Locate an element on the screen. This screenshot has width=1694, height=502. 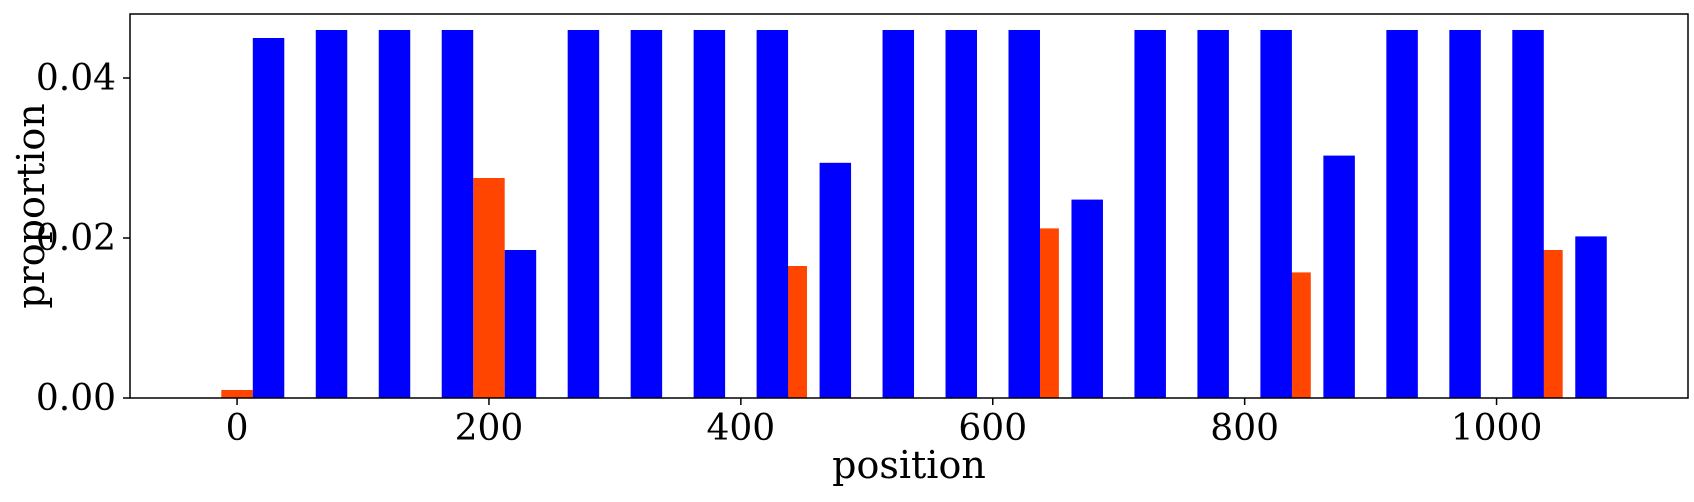
y-axis-ticks: 0.00 0.02 0.04 is located at coordinates (83, 238).